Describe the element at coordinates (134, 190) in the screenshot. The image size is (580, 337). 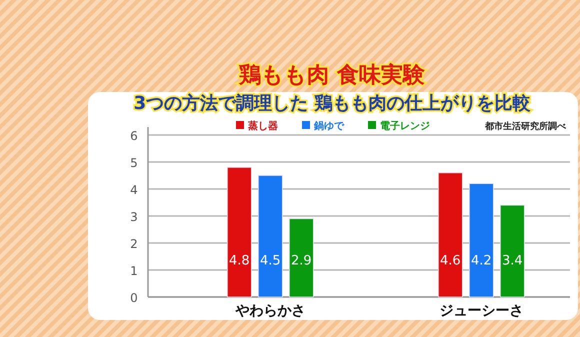
I see `y-tick-label: 4` at that location.